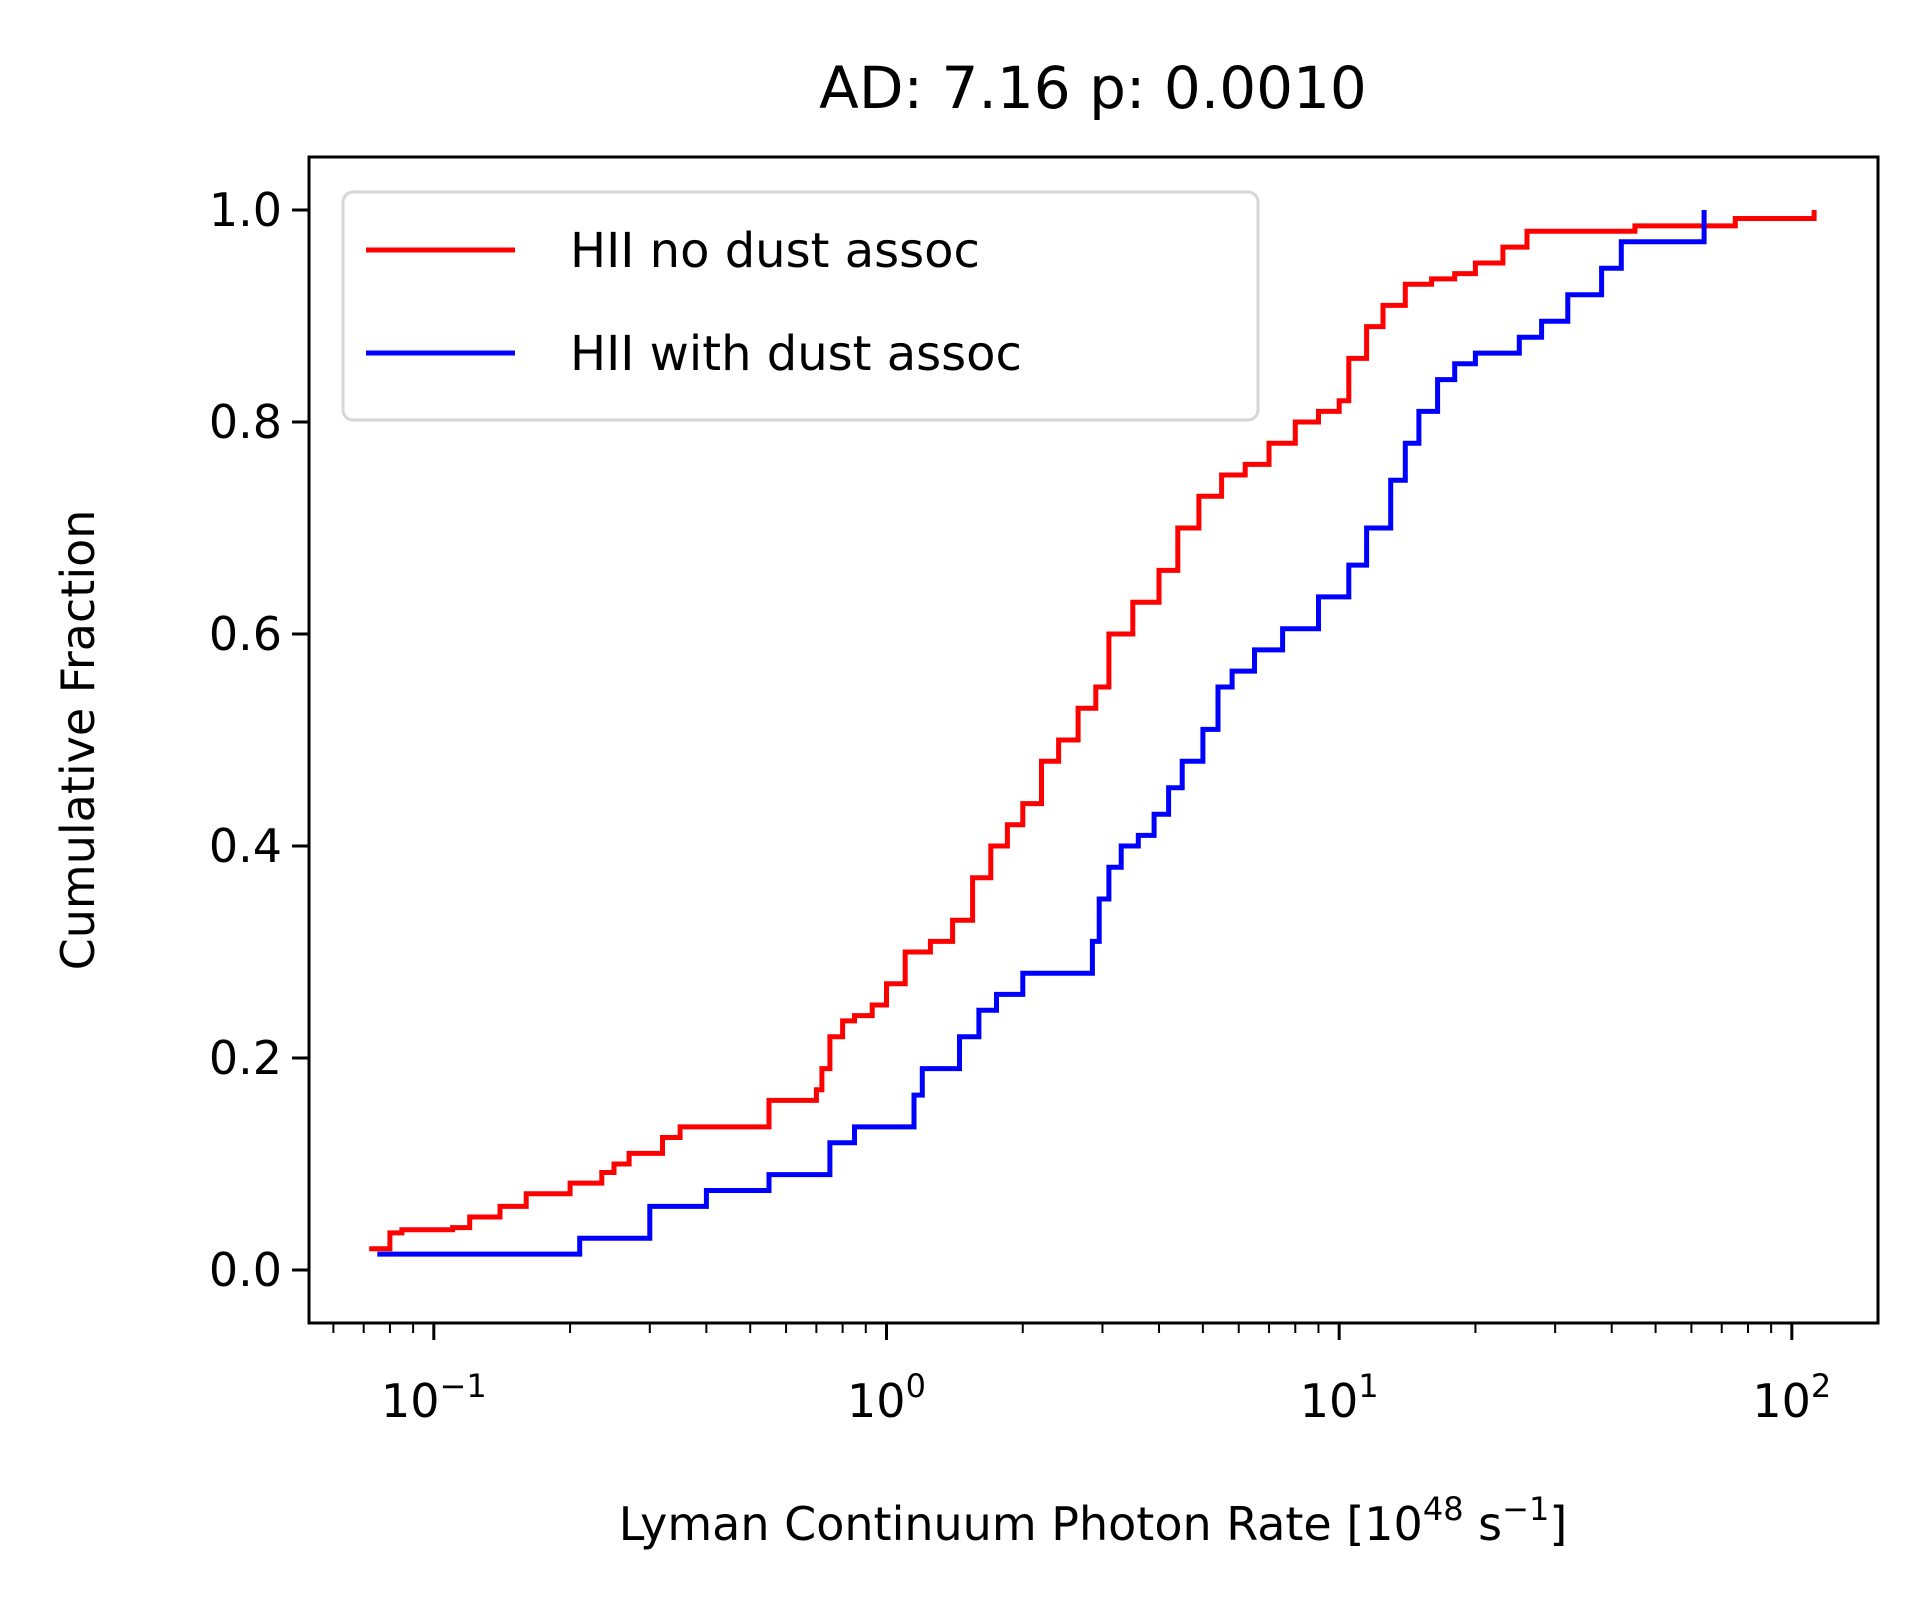 This screenshot has height=1604, width=1929. What do you see at coordinates (245, 210) in the screenshot?
I see `y-tick-label: 1.0` at bounding box center [245, 210].